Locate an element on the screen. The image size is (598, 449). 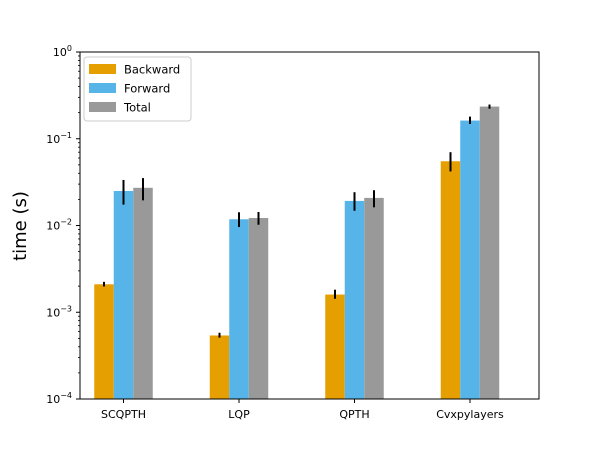
y-axis-label: time (s) is located at coordinates (20, 226).